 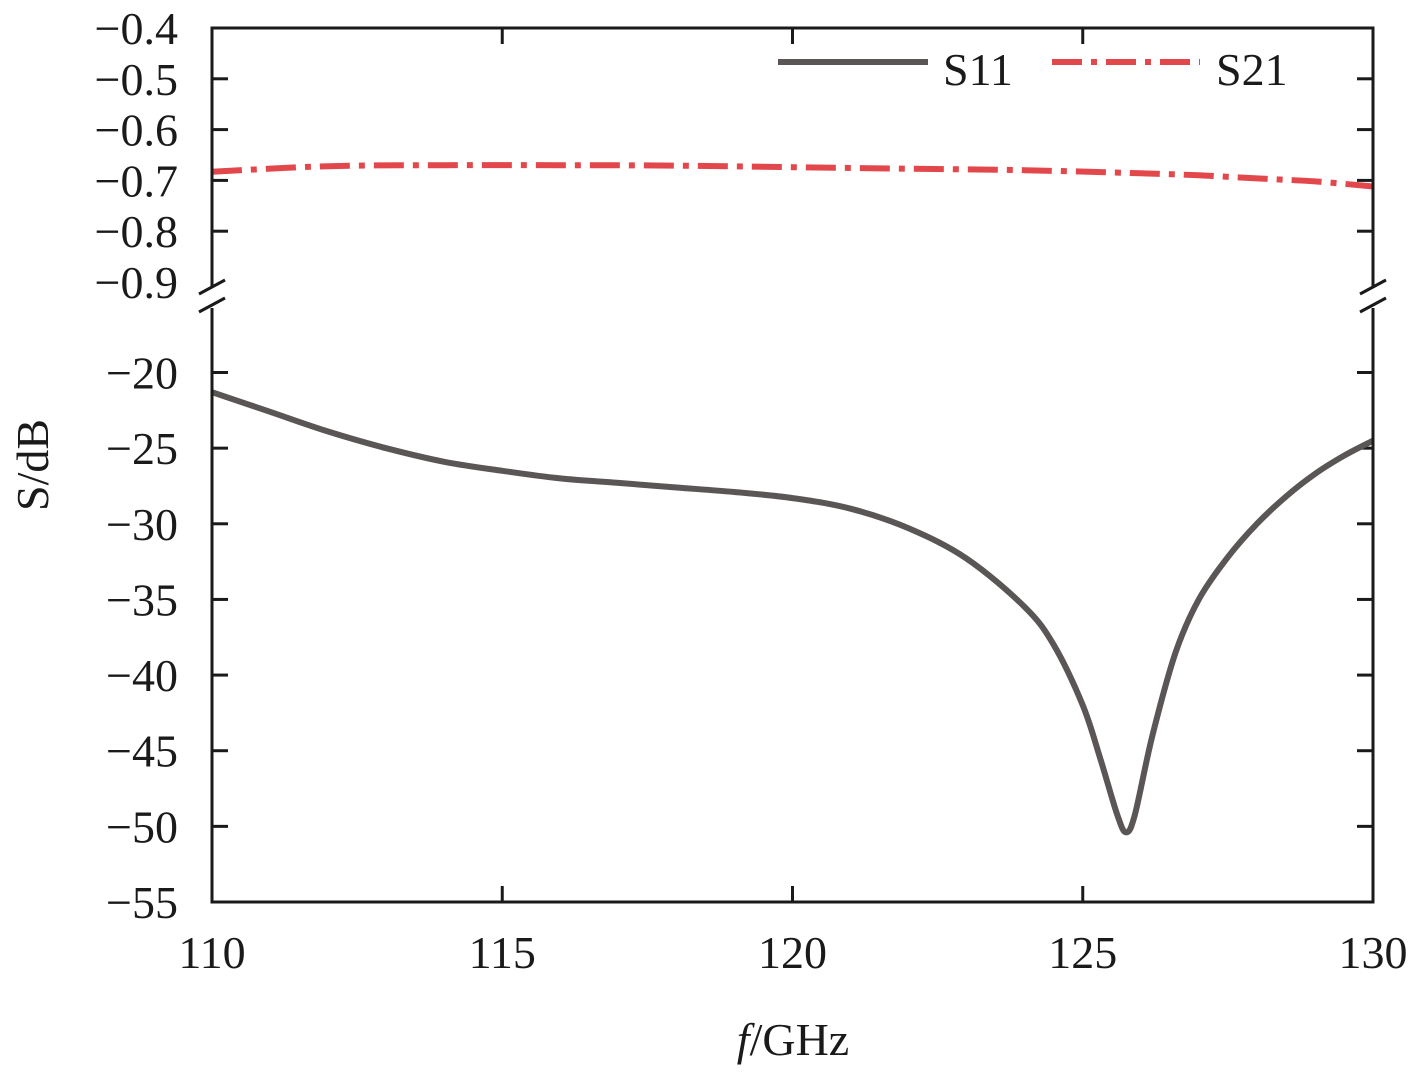 I want to click on y-tick-label: −0.8, so click(x=136, y=231).